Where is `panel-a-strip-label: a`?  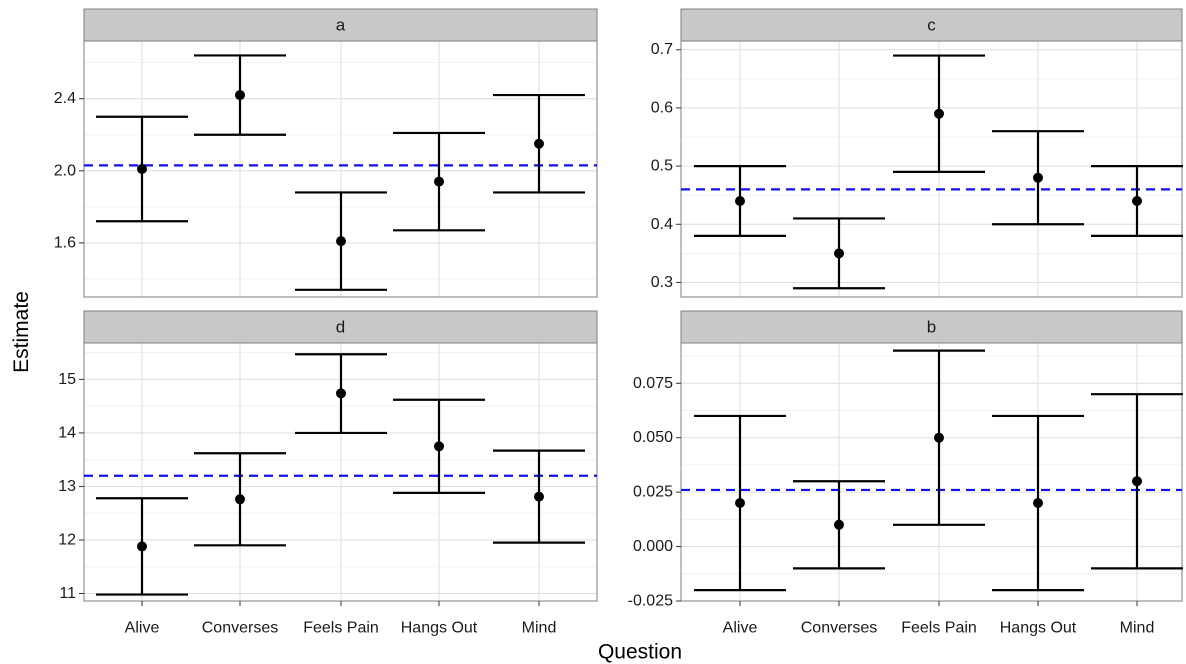
panel-a-strip-label: a is located at coordinates (341, 25).